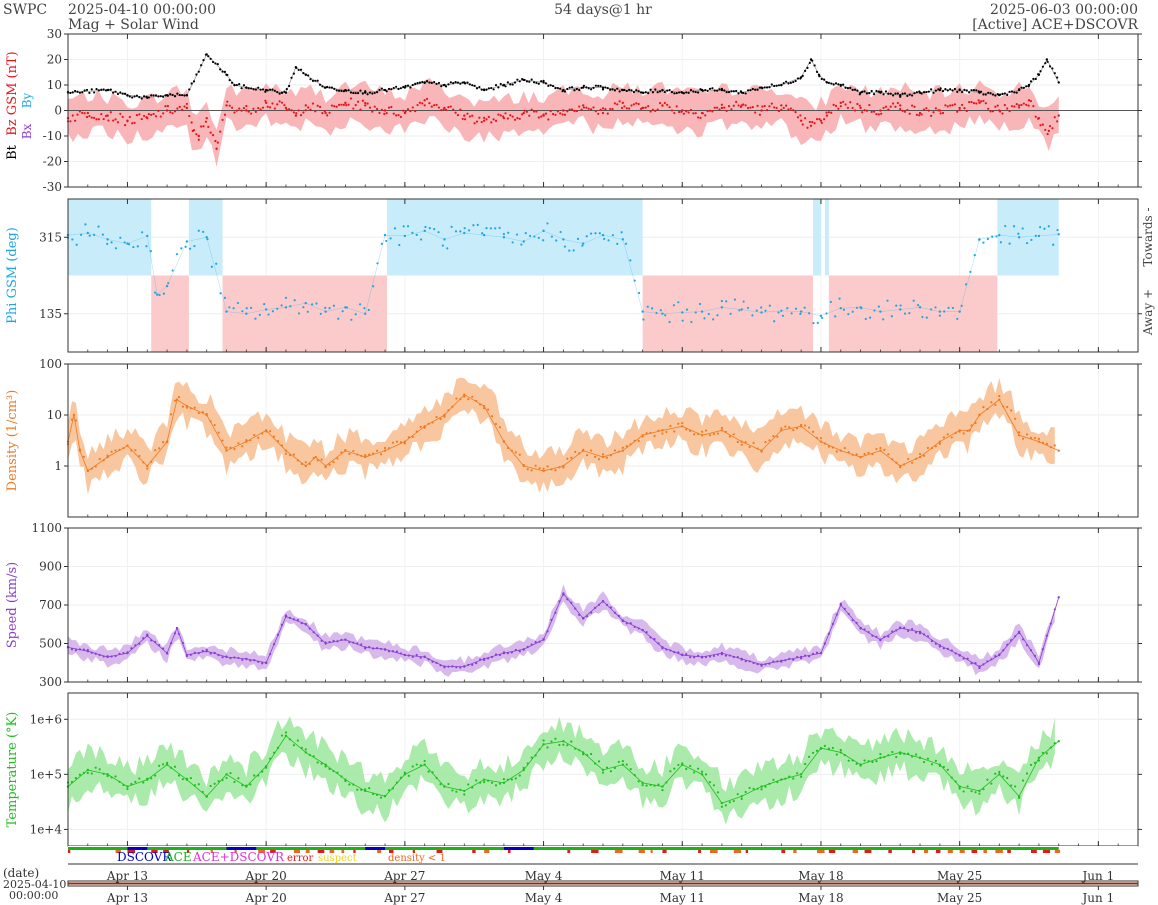  Describe the element at coordinates (118, 851) in the screenshot. I see `flag-segment` at that location.